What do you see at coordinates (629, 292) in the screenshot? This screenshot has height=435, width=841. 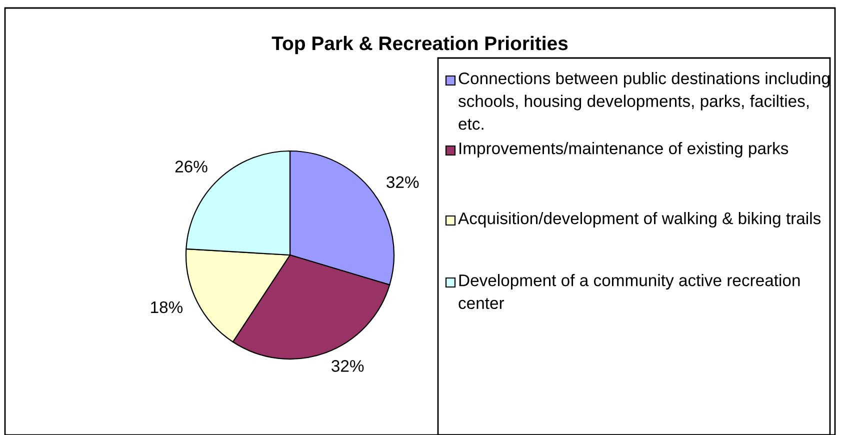 I see `legend-label: Development of a community active recreation center` at bounding box center [629, 292].